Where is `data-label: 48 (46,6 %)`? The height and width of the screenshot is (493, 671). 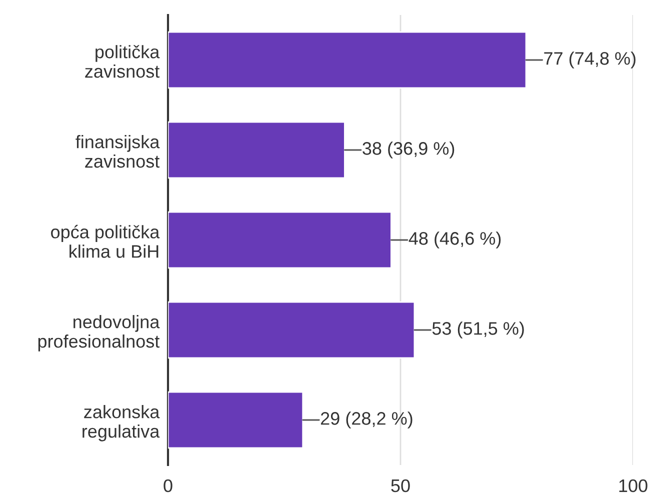
data-label: 48 (46,6 %) is located at coordinates (454, 240).